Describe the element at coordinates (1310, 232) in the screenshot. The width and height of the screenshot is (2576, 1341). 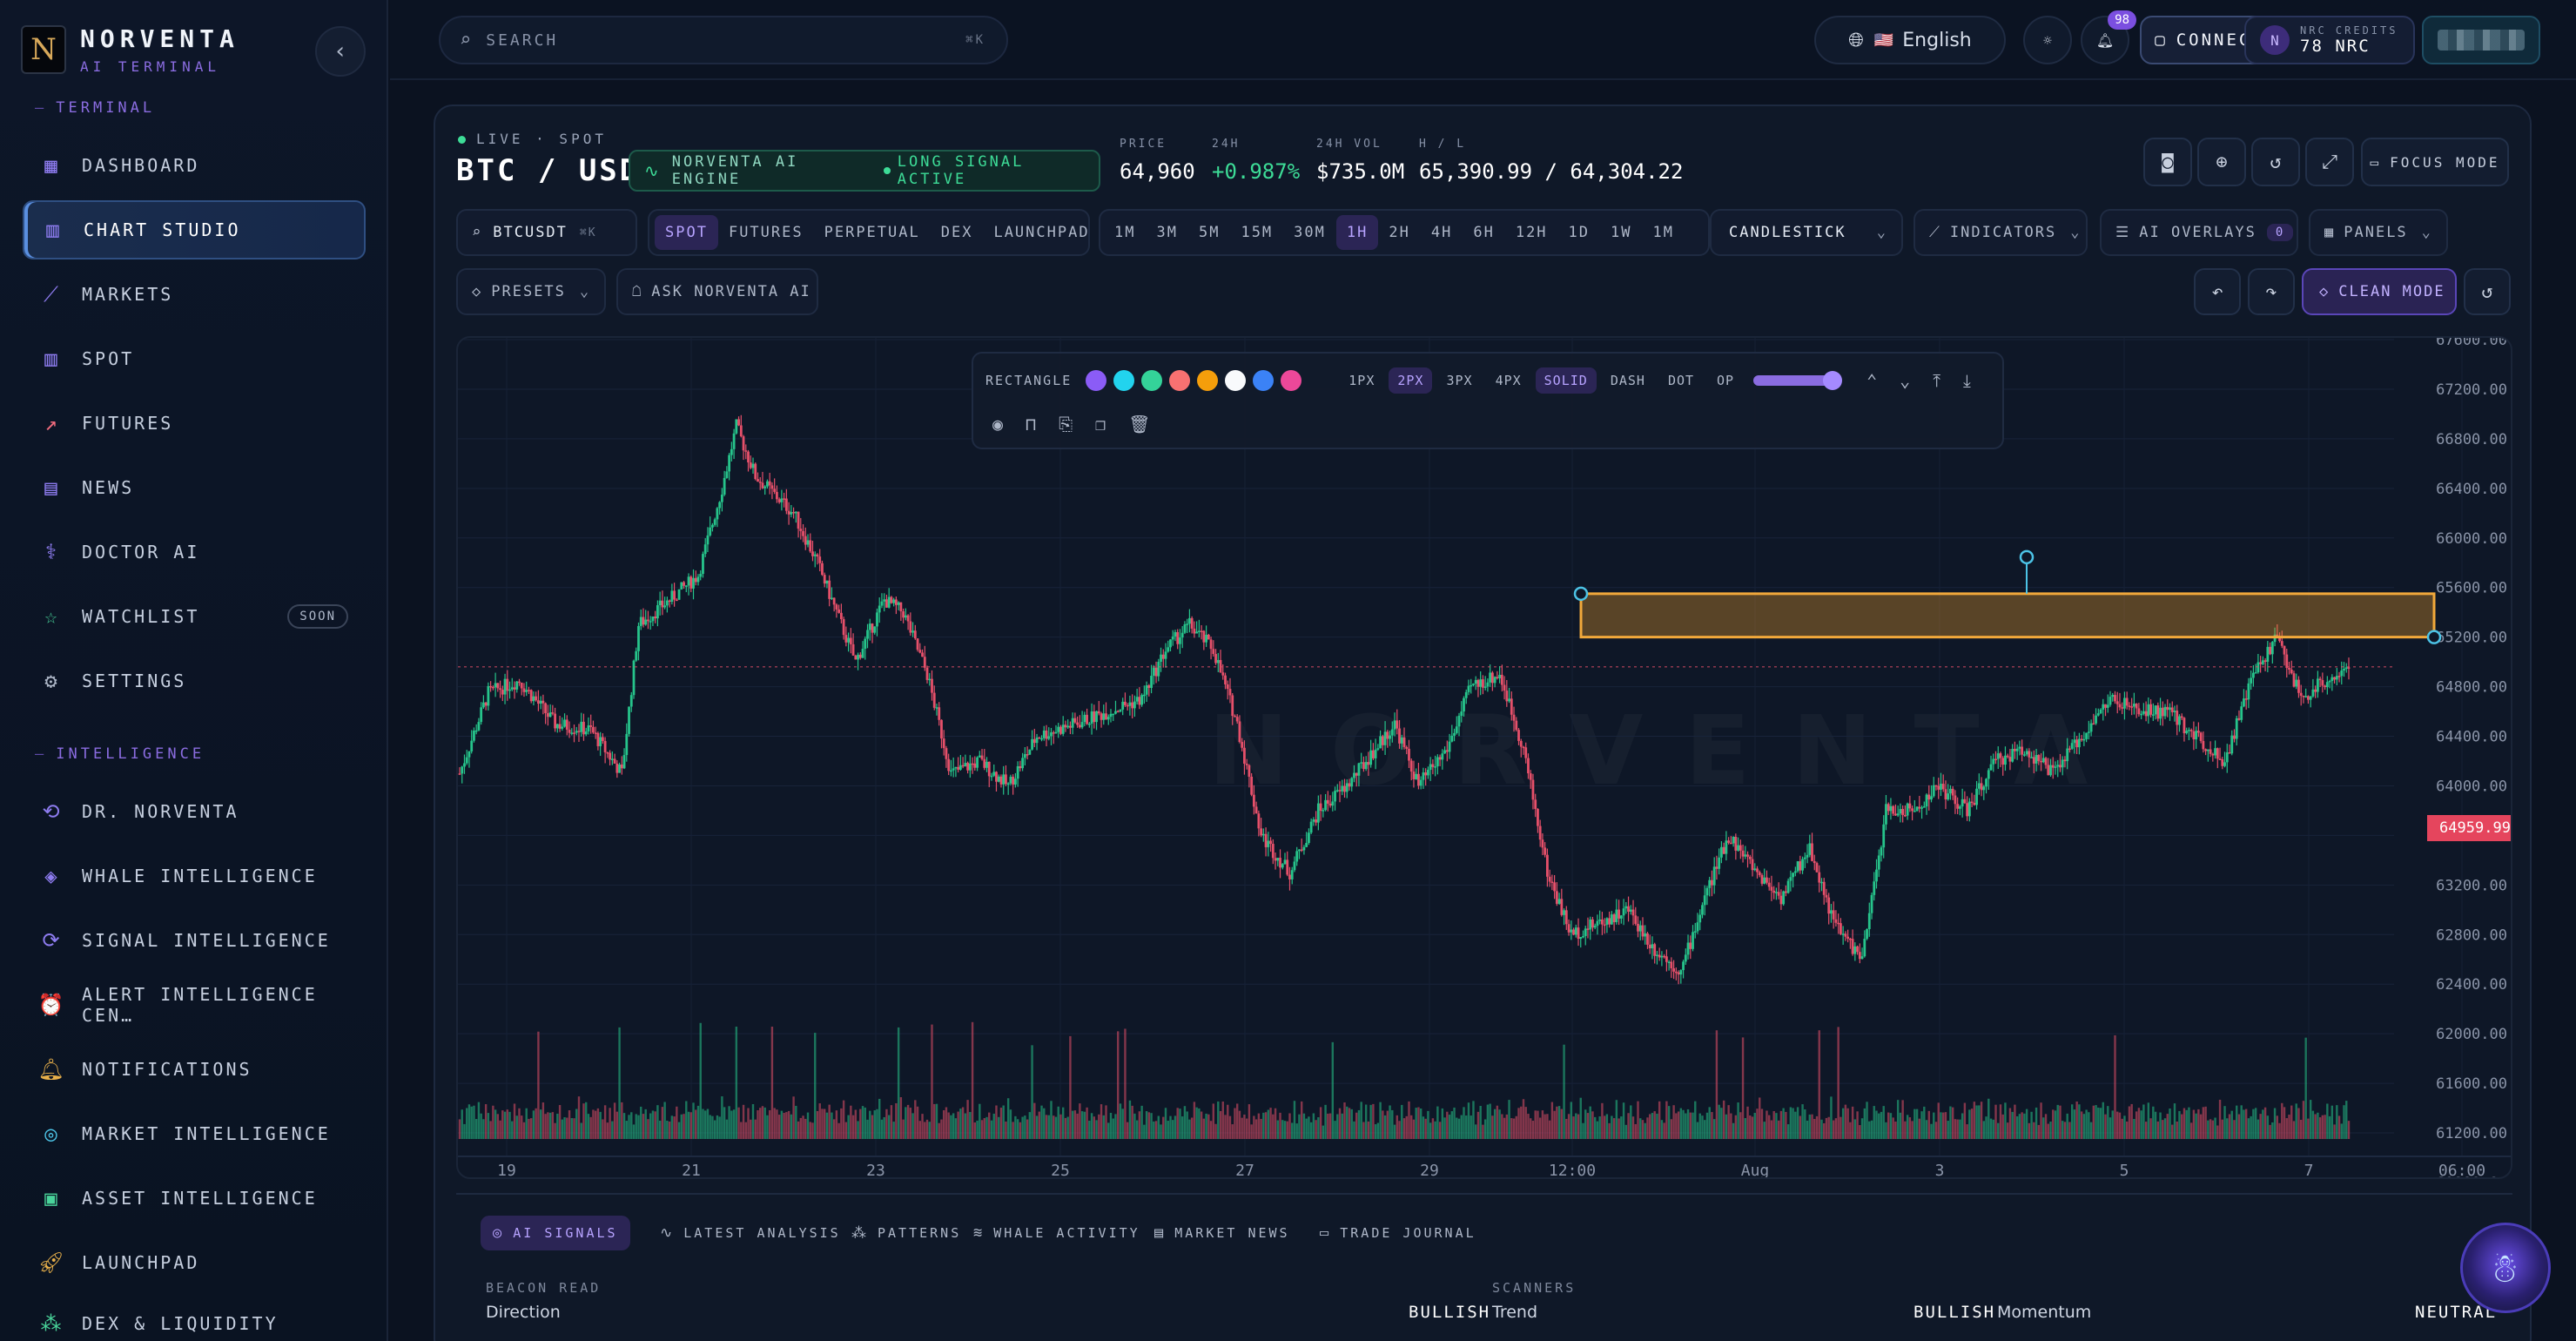
I see `timeframe-tab: 30M` at that location.